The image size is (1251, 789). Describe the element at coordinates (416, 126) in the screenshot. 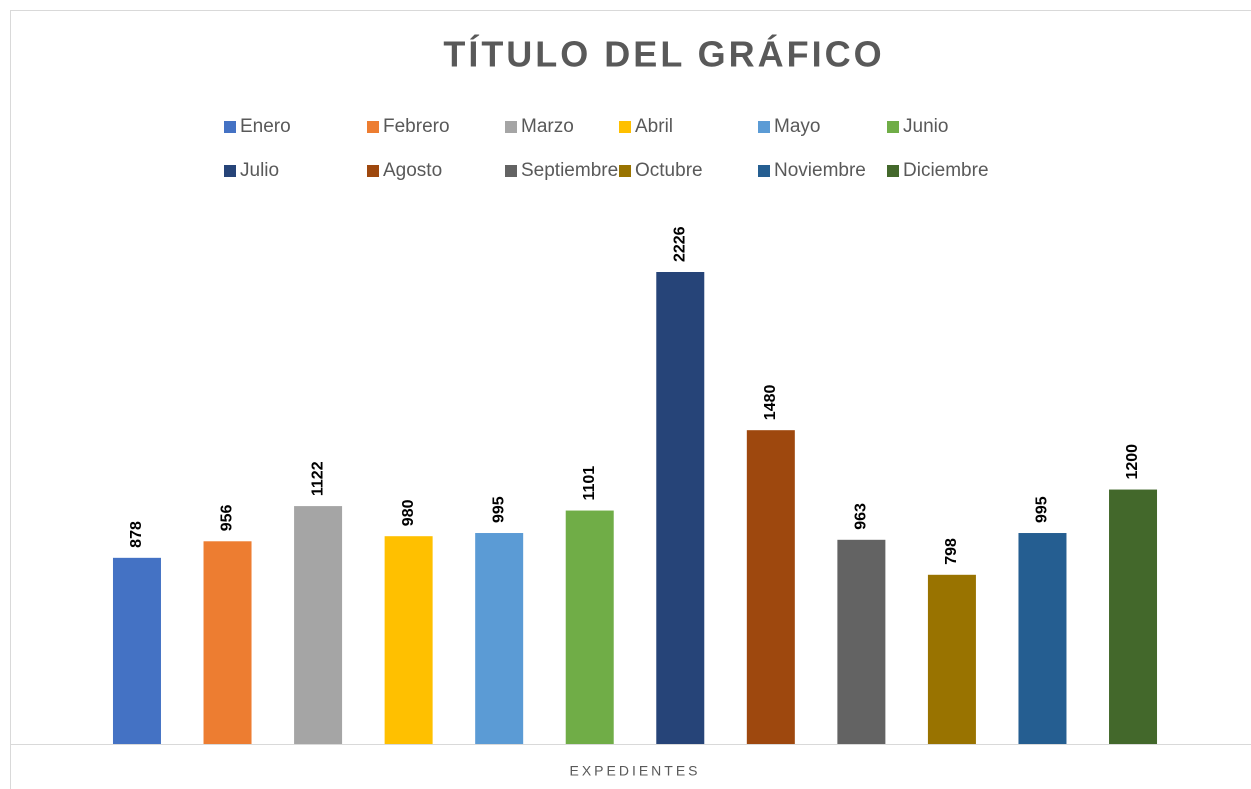

I see `legend-label: Febrero` at that location.